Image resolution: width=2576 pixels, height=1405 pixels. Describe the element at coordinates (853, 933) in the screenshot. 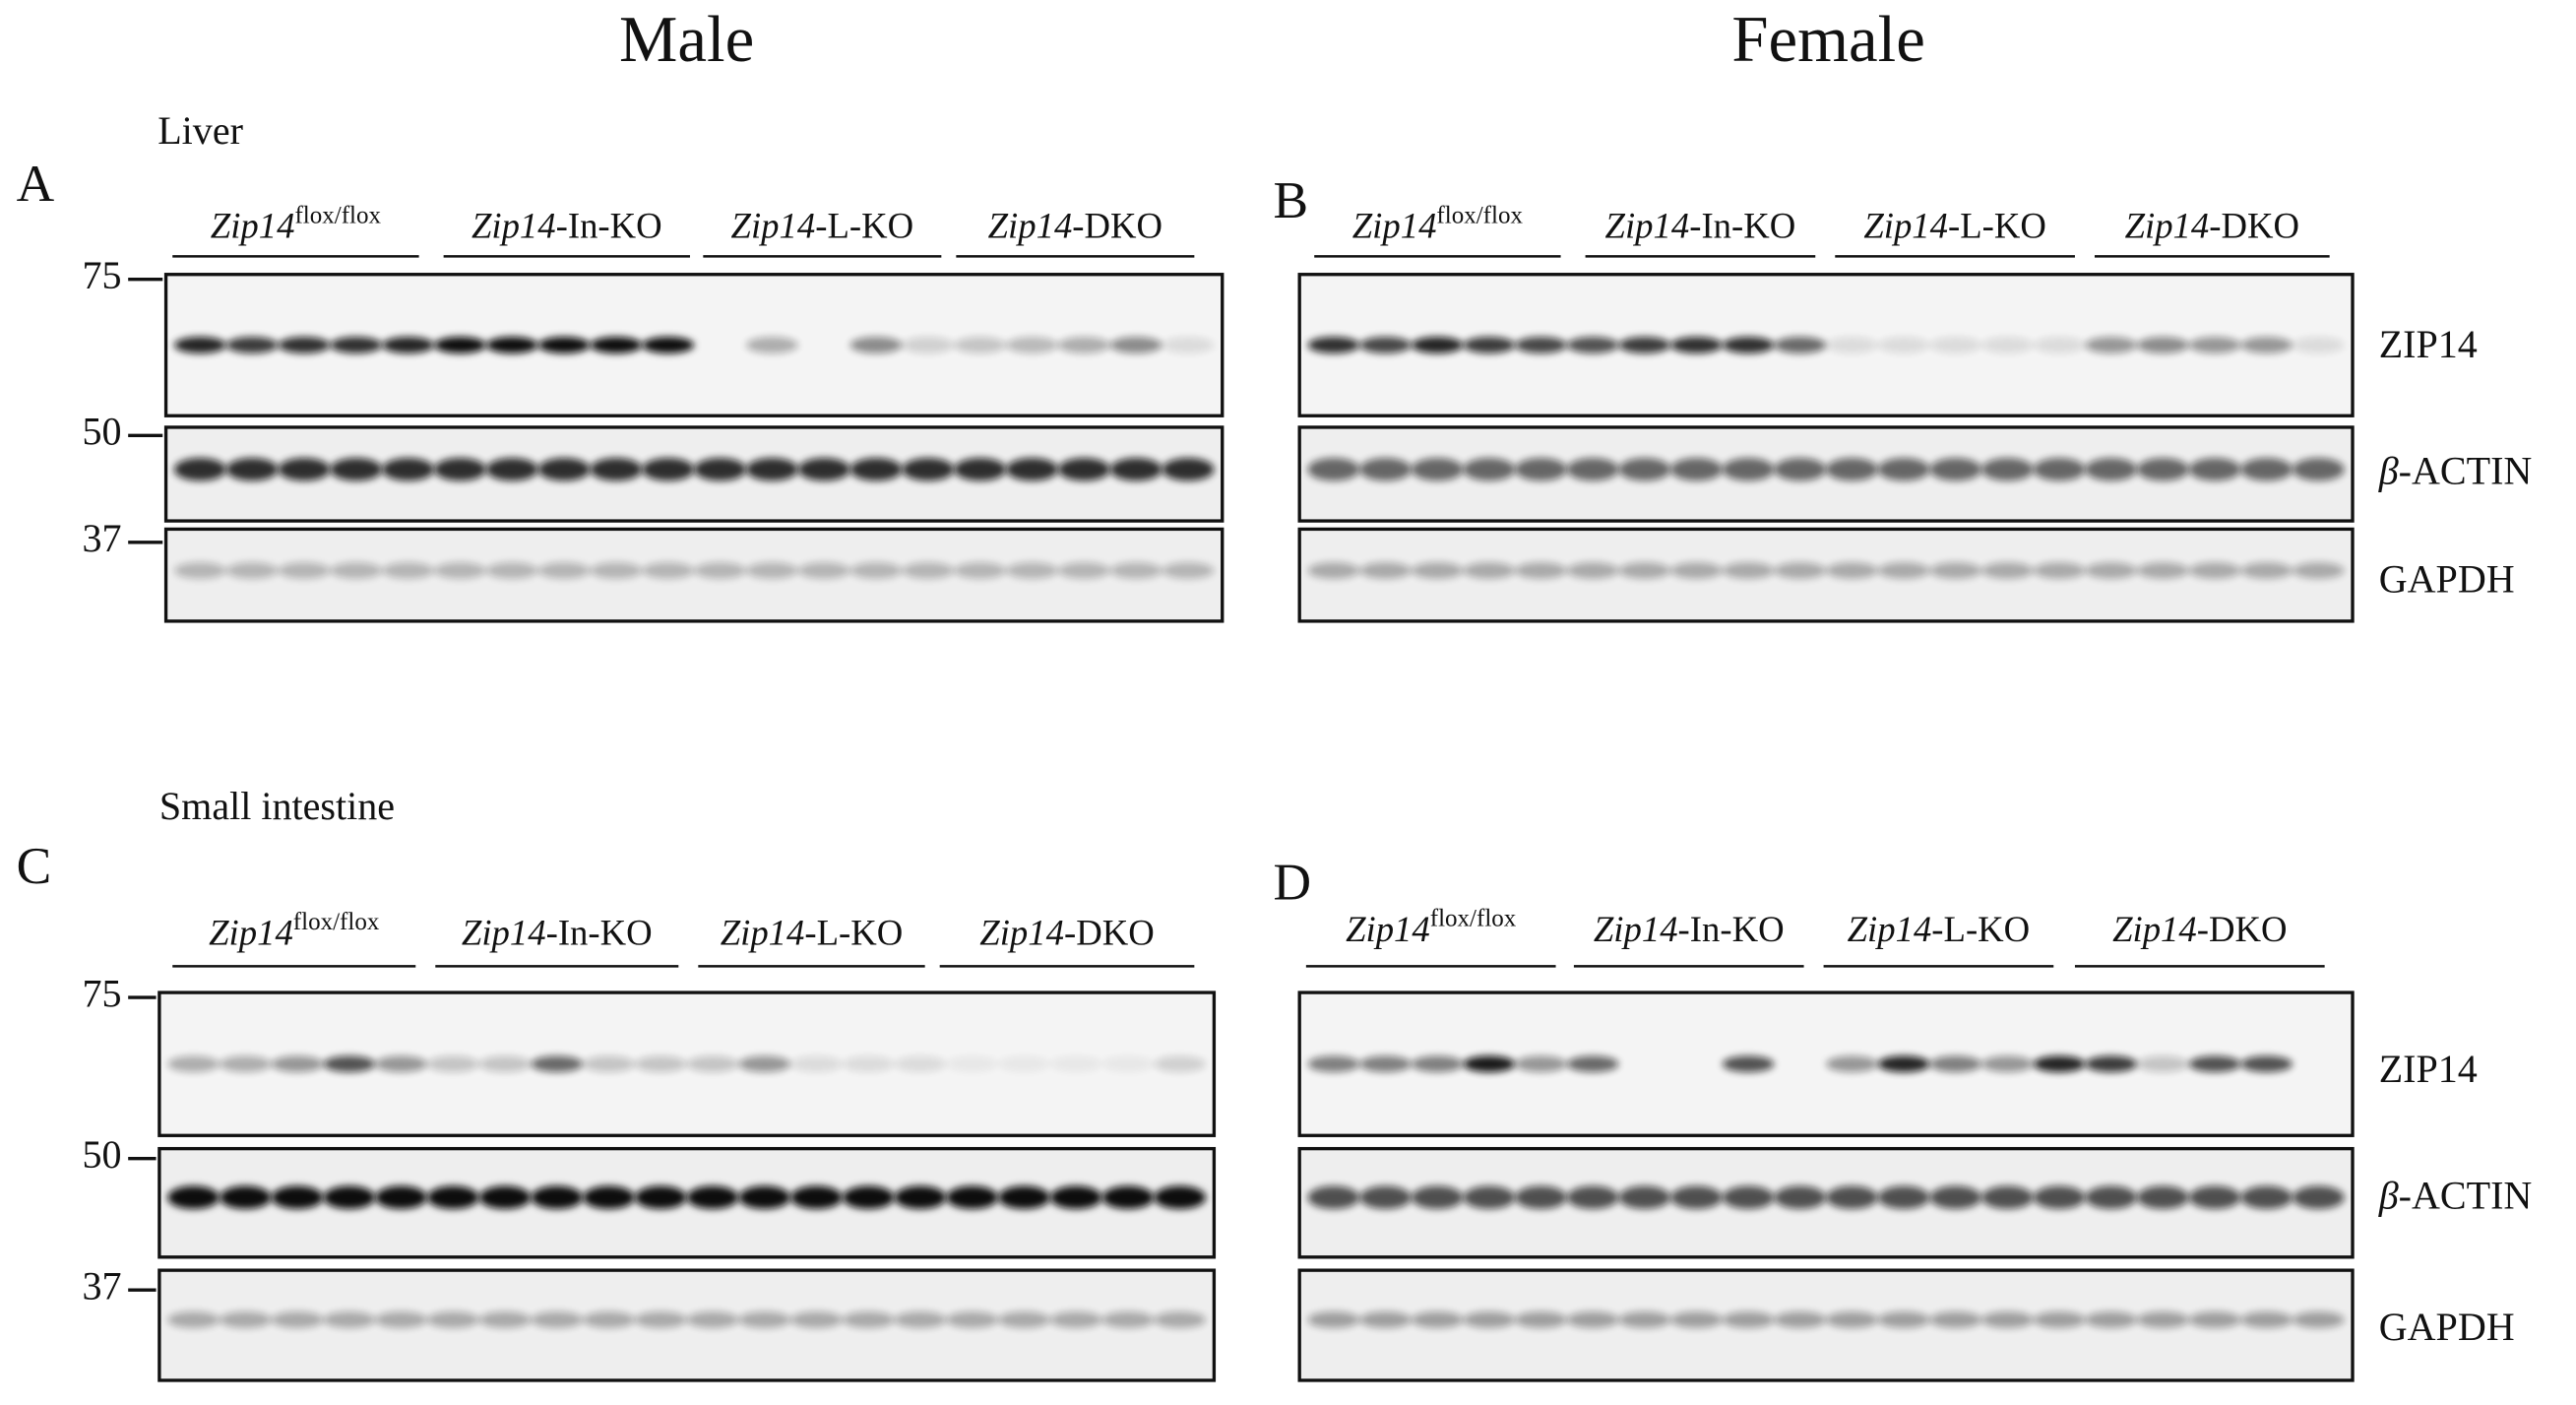

I see `group-suffix: -L-KO` at that location.